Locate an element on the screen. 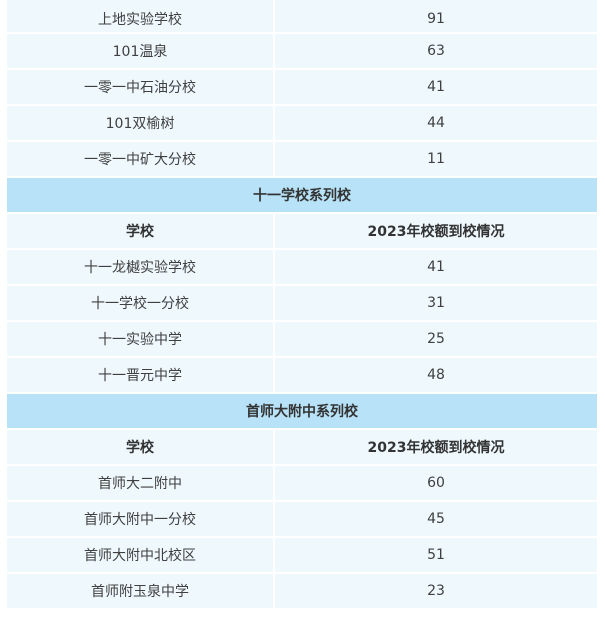  quota-cell: 51 is located at coordinates (436, 556).